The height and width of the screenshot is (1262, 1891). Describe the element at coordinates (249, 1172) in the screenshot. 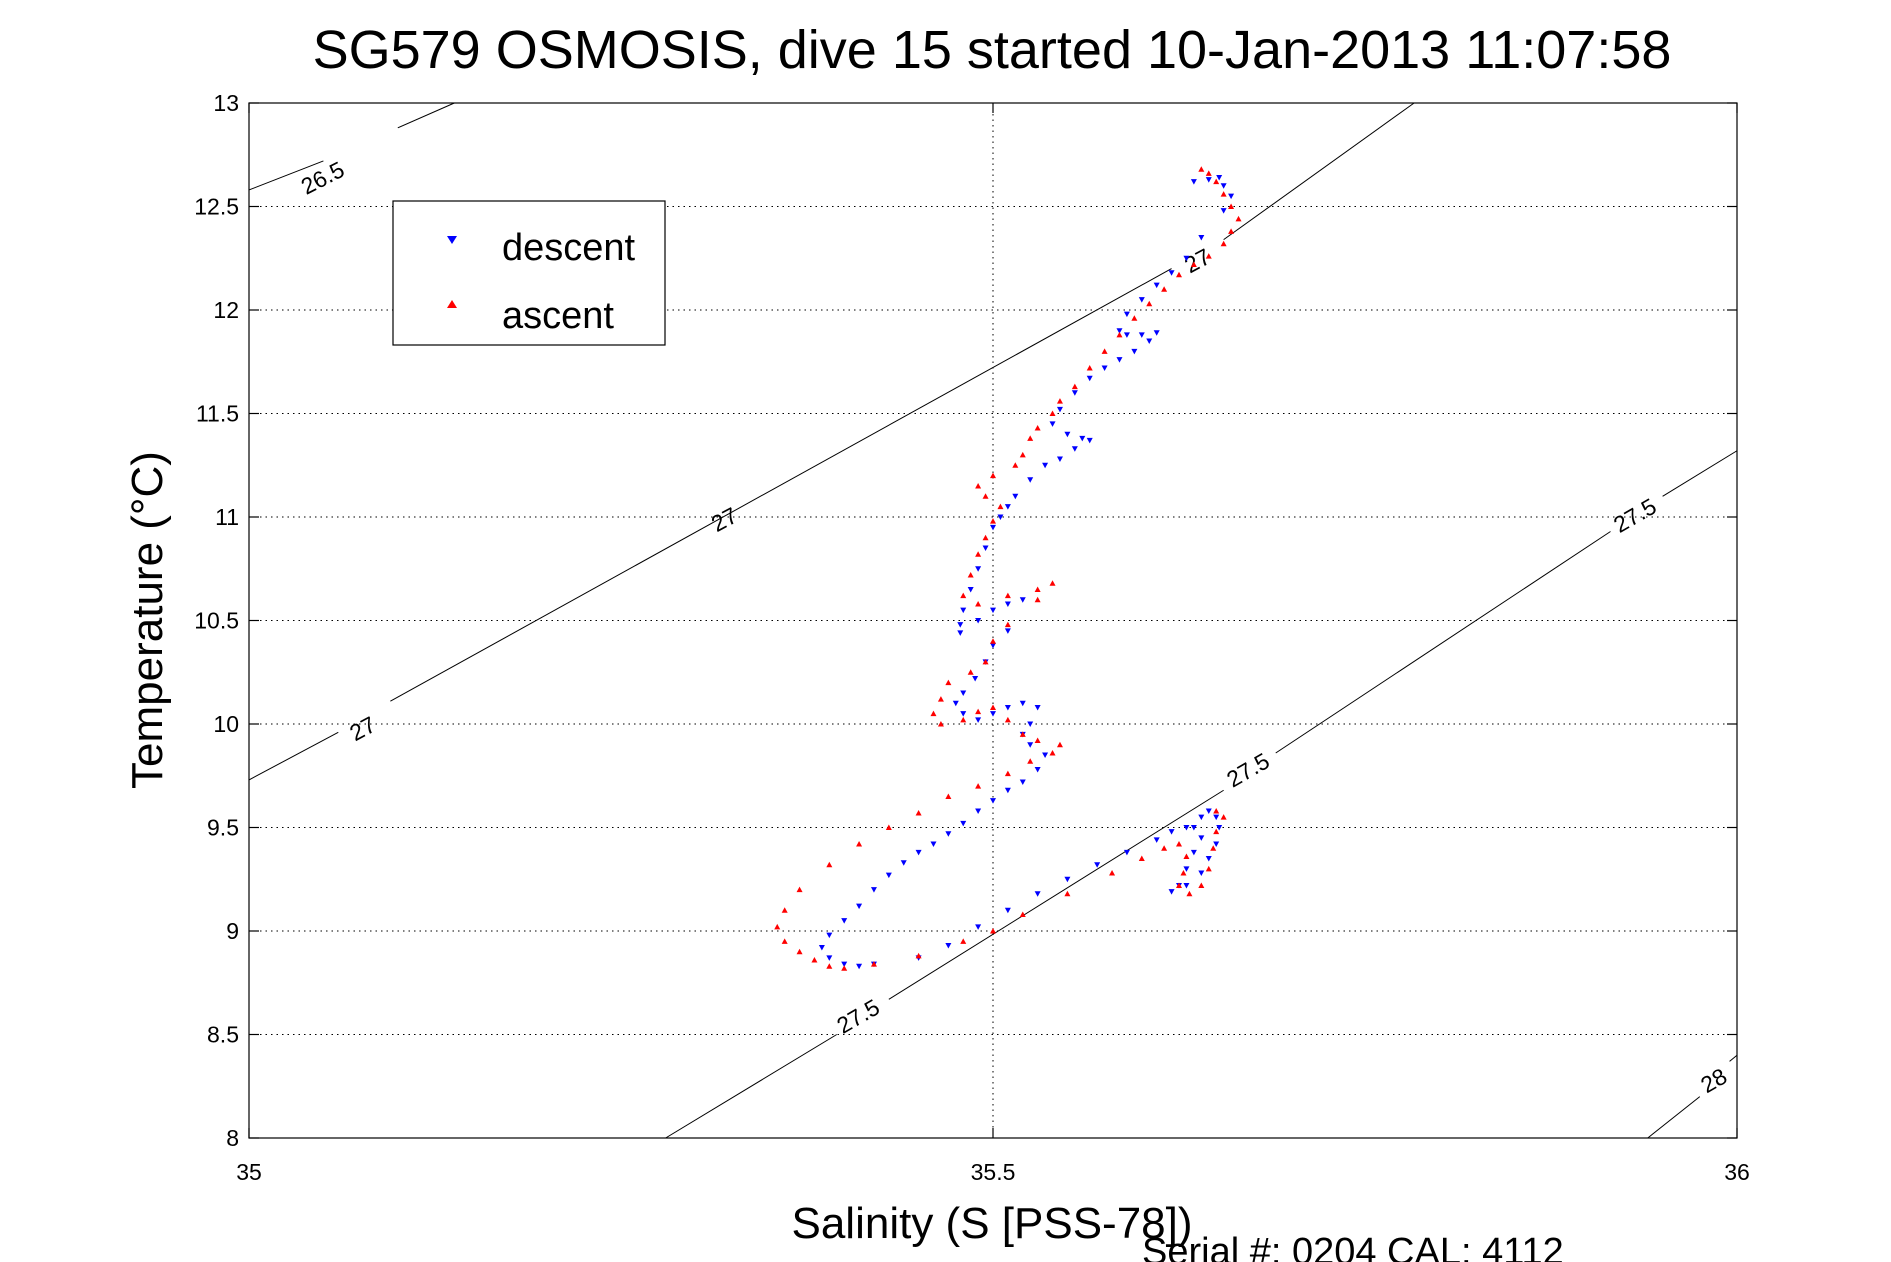

I see `x-tick-label: 35` at that location.